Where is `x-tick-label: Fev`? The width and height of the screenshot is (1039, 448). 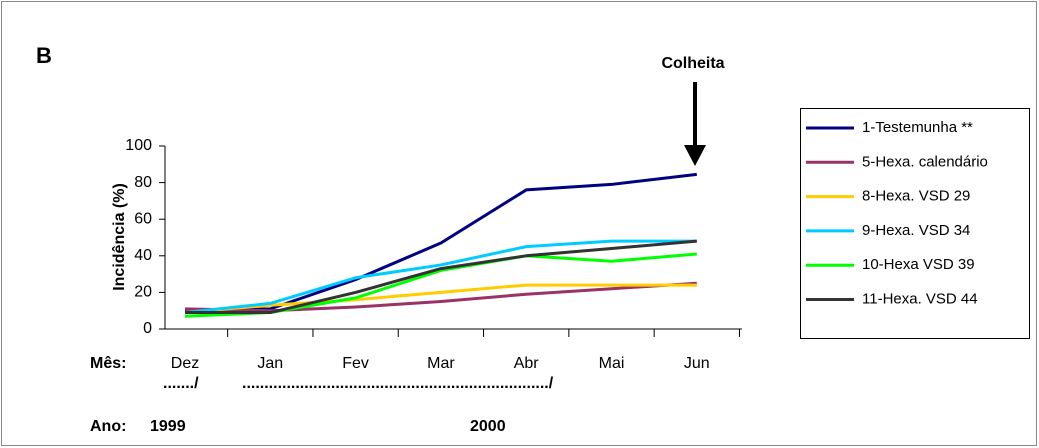
x-tick-label: Fev is located at coordinates (355, 363).